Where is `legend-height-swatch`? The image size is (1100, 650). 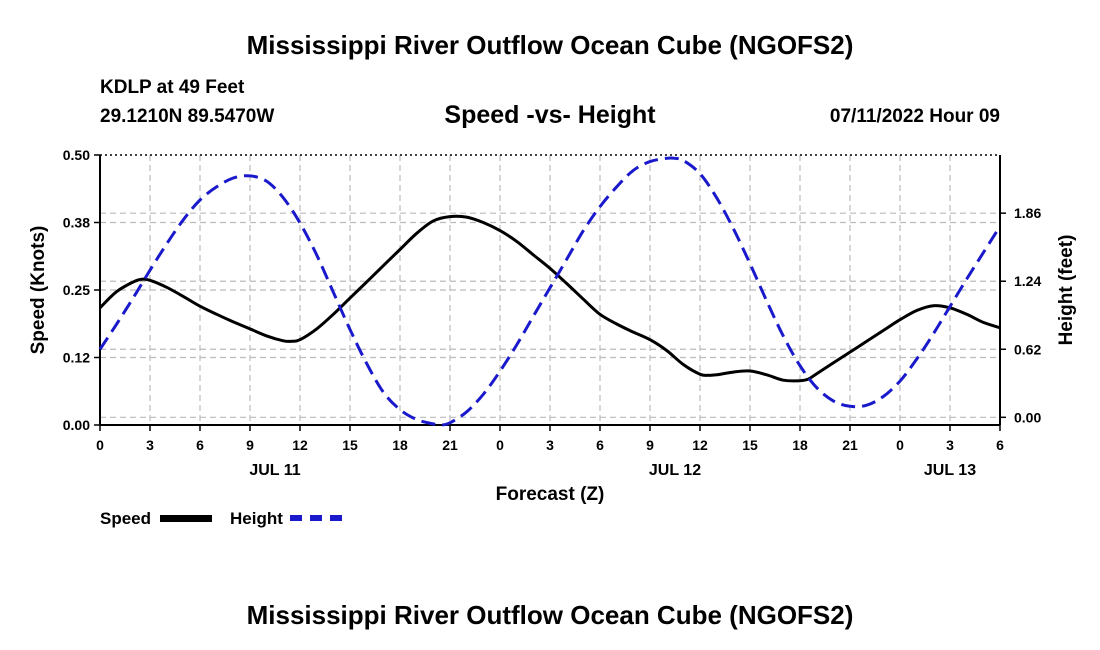 legend-height-swatch is located at coordinates (316, 518).